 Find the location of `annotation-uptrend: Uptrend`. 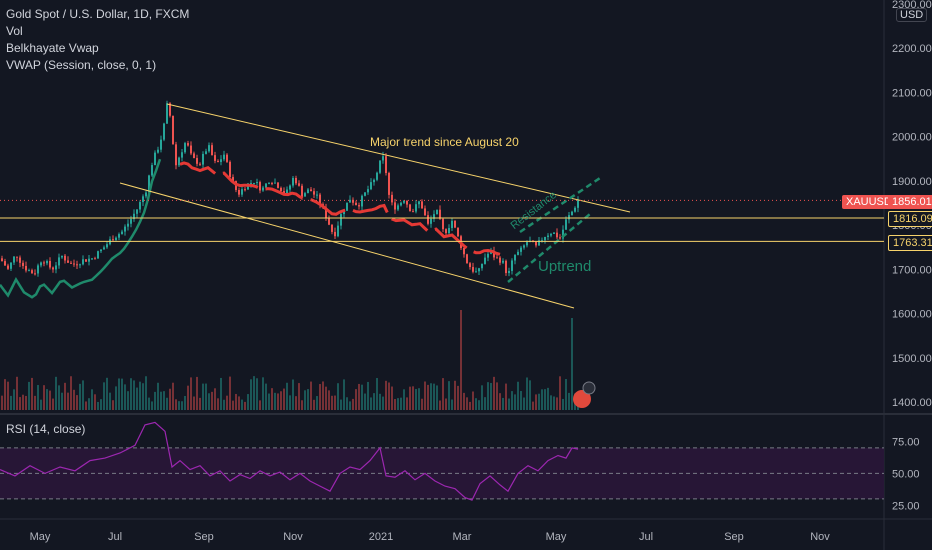

annotation-uptrend: Uptrend is located at coordinates (565, 266).